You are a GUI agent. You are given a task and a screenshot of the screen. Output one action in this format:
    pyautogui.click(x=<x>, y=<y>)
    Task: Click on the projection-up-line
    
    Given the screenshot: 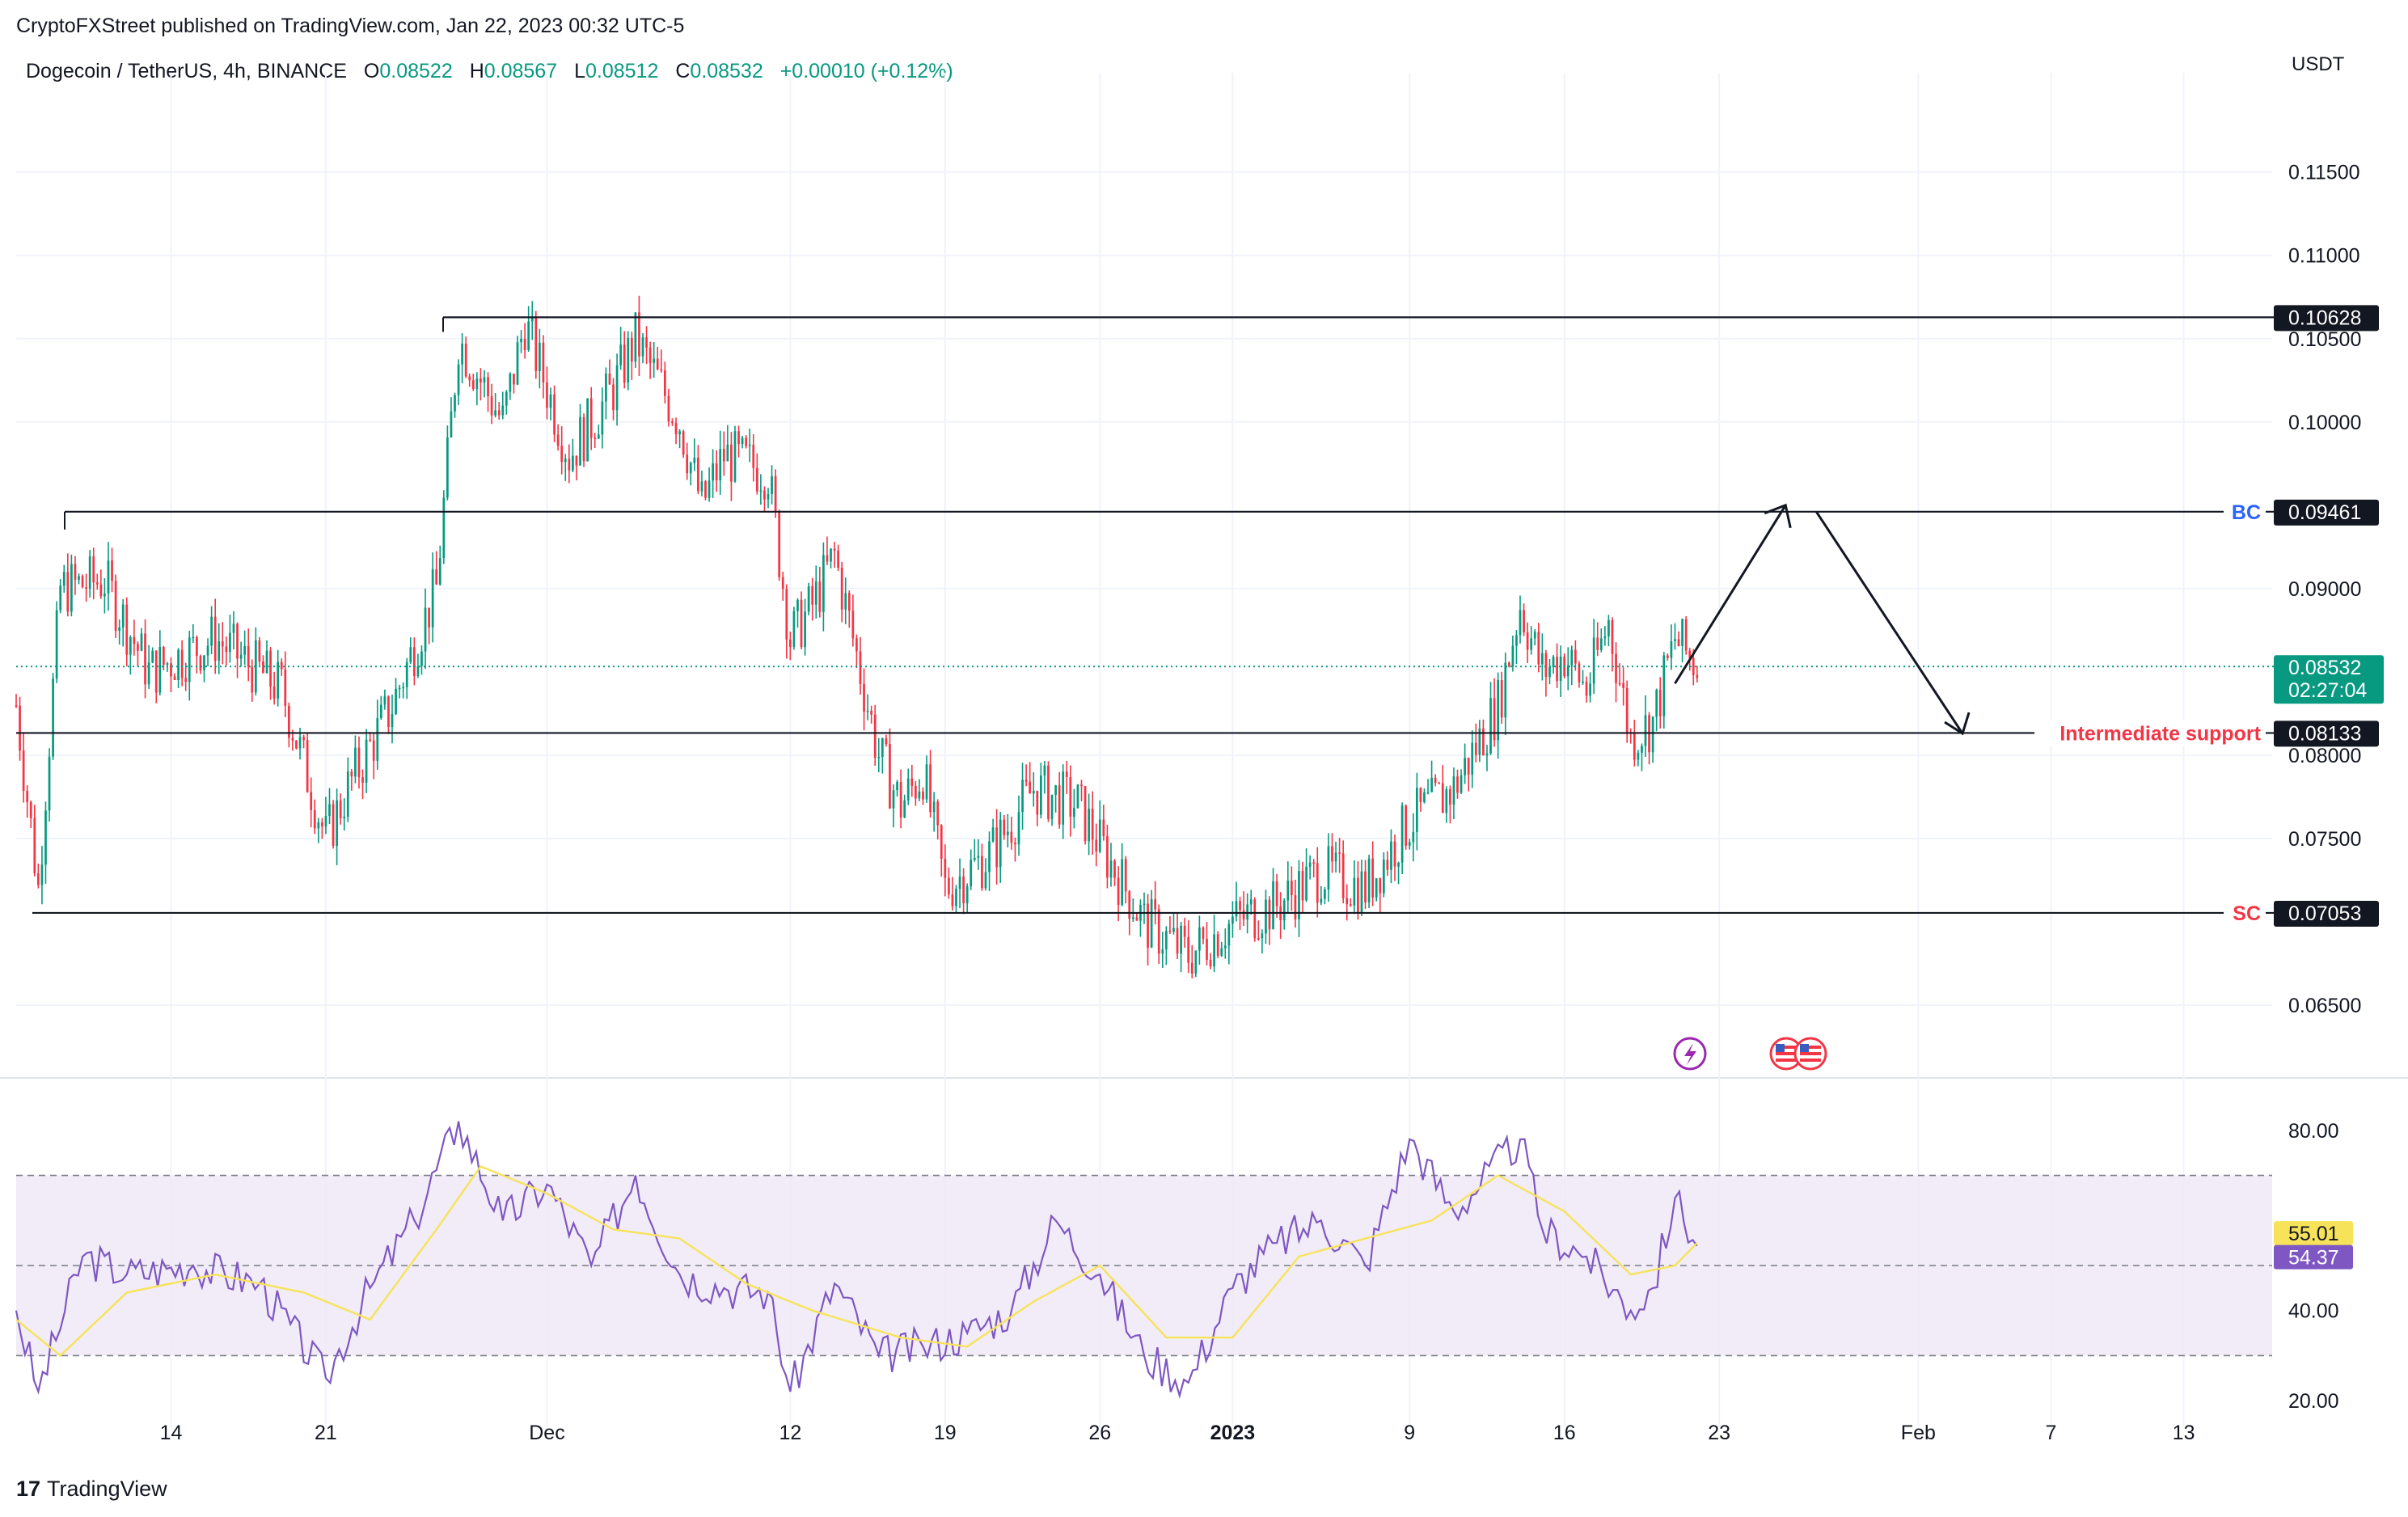 What is the action you would take?
    pyautogui.click(x=1730, y=594)
    